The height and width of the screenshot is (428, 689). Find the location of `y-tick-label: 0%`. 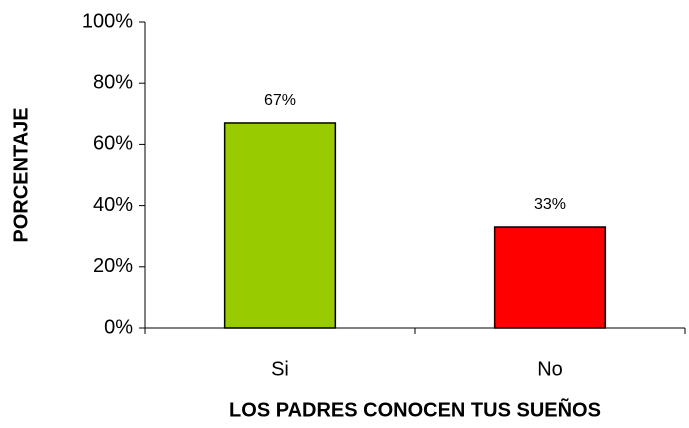

y-tick-label: 0% is located at coordinates (118, 327).